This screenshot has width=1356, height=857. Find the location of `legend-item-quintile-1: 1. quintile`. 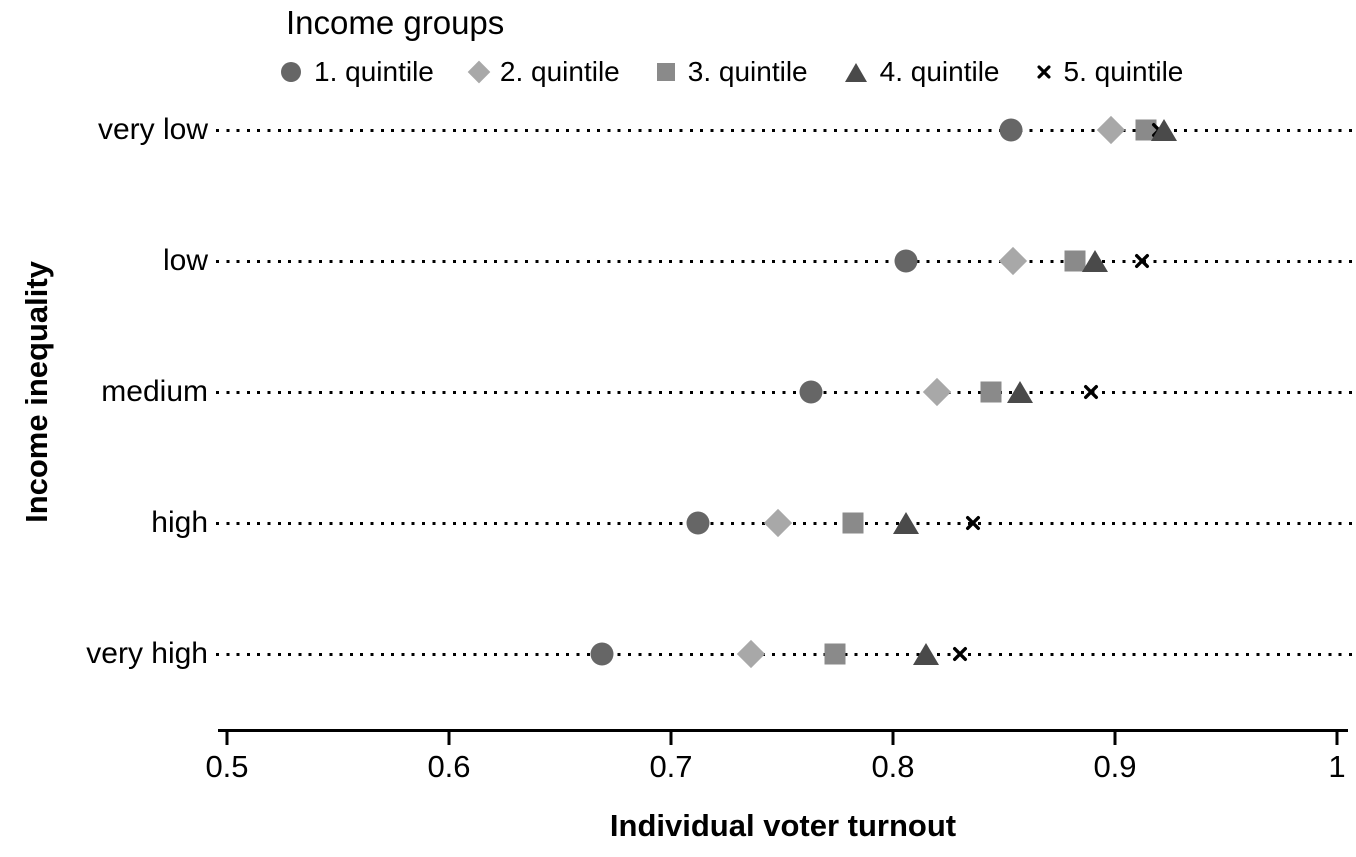

legend-item-quintile-1: 1. quintile is located at coordinates (357, 72).